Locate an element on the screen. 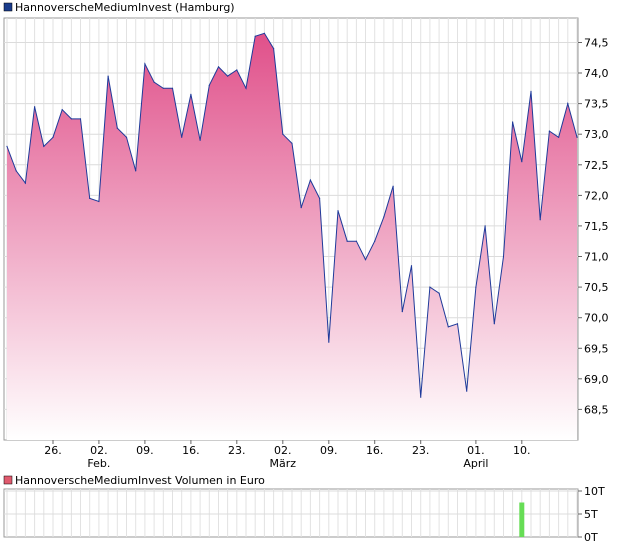  volume-legend-swatch is located at coordinates (8, 480).